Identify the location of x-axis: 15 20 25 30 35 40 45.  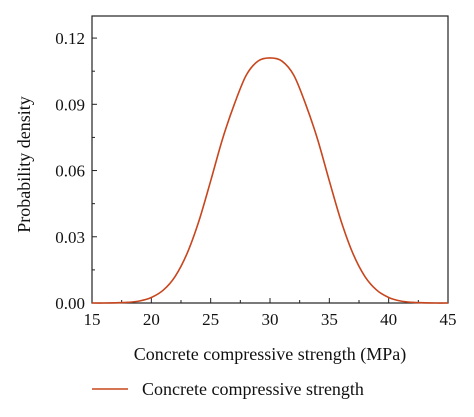
(270, 313).